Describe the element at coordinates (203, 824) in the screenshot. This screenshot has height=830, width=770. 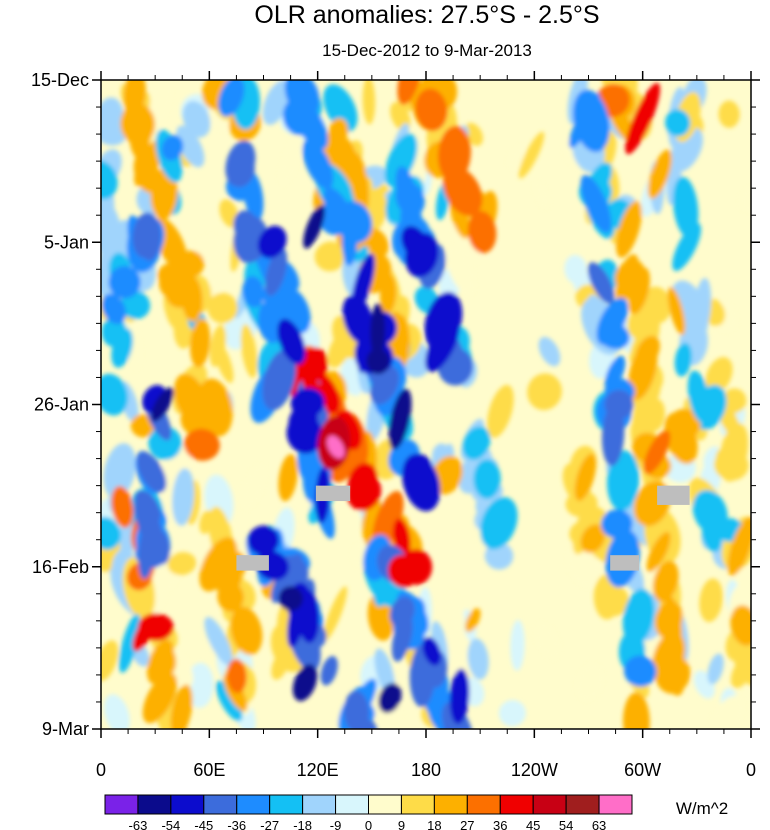
I see `colorbar-label: -45` at that location.